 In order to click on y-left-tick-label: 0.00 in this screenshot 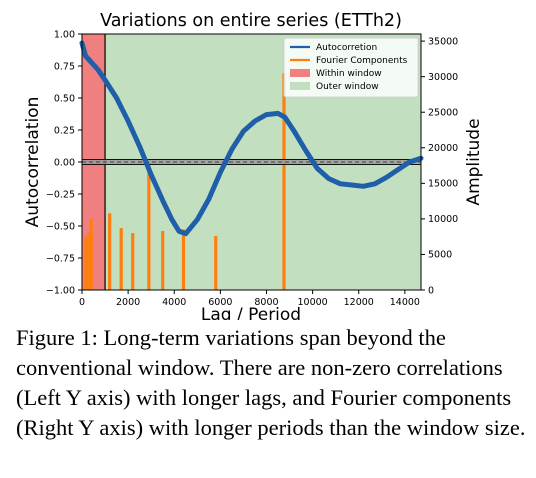, I will do `click(64, 162)`.